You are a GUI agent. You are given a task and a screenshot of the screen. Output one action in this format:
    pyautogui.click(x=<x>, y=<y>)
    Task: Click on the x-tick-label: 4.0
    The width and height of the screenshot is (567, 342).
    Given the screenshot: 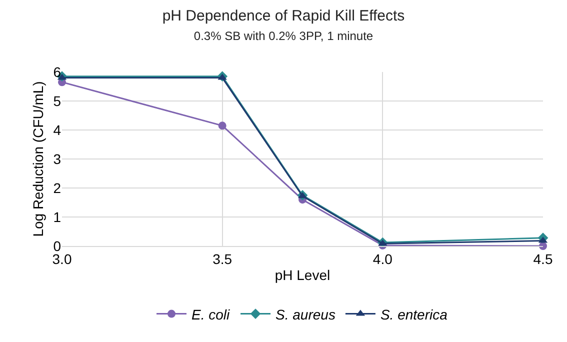 What is the action you would take?
    pyautogui.click(x=382, y=258)
    